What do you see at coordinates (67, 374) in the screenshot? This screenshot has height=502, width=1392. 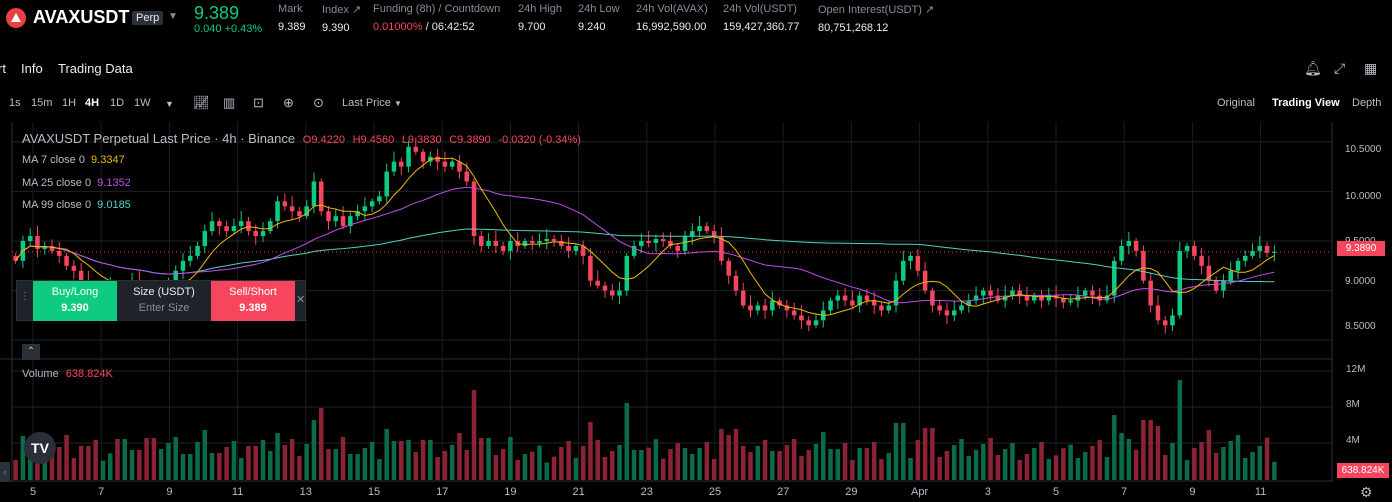 I see `legend-volume: Volume 638.824K` at bounding box center [67, 374].